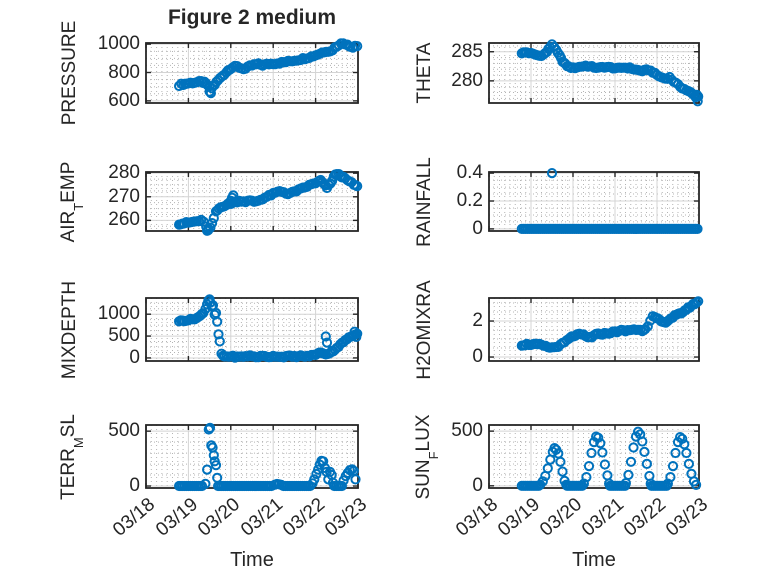 This screenshot has width=778, height=583. Describe the element at coordinates (124, 220) in the screenshot. I see `y-tick-label: 260` at that location.